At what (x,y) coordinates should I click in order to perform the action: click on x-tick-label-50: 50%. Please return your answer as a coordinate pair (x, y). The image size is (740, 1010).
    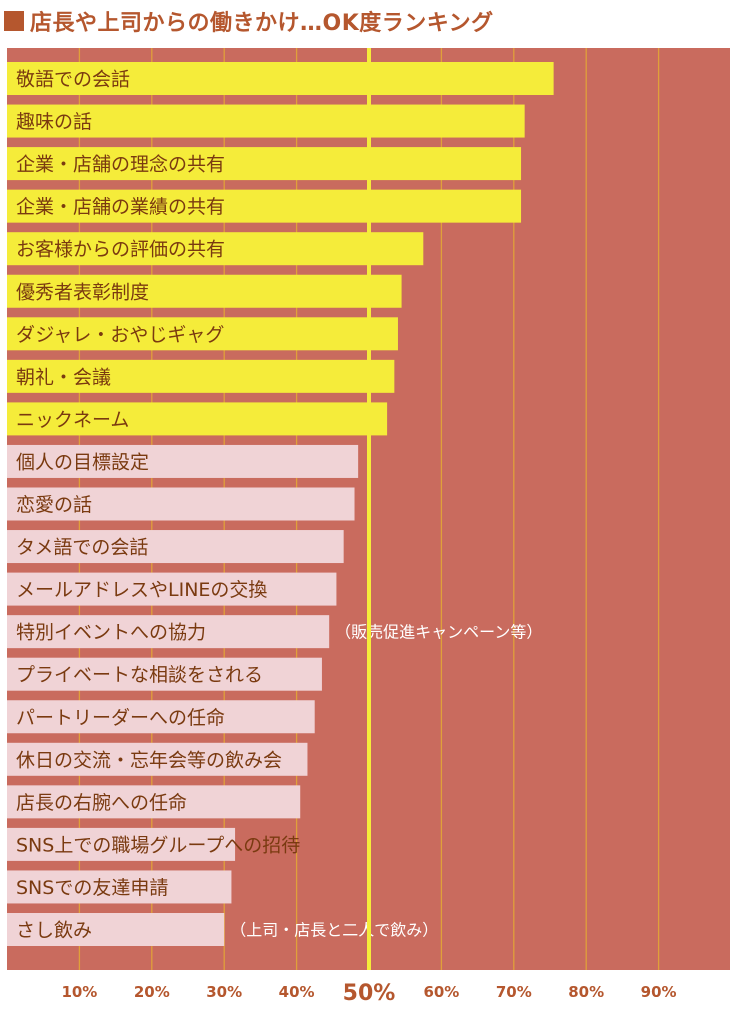
    Looking at the image, I should click on (369, 993).